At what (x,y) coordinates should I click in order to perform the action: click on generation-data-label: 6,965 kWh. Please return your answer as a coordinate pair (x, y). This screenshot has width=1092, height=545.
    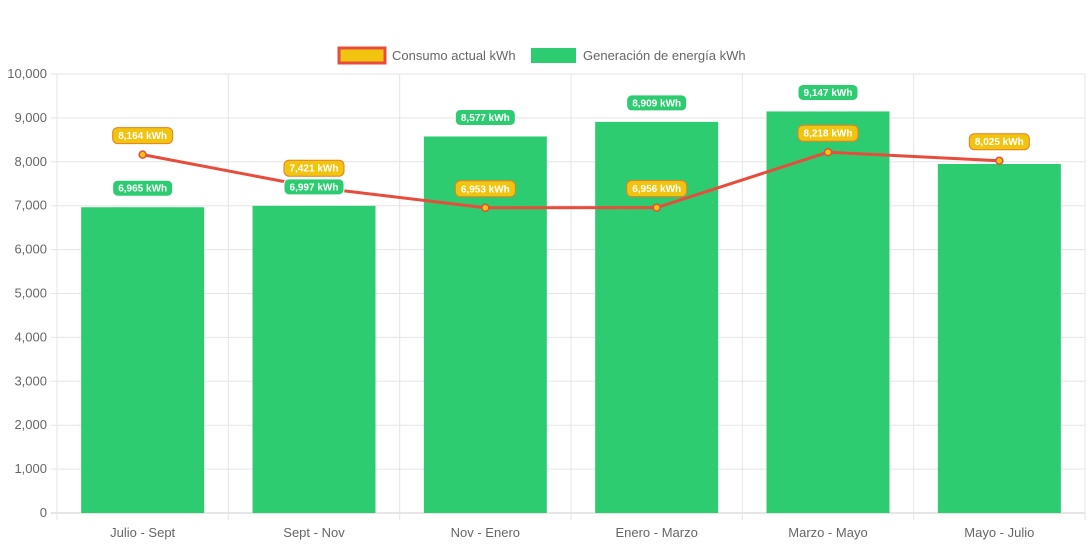
    Looking at the image, I should click on (142, 189).